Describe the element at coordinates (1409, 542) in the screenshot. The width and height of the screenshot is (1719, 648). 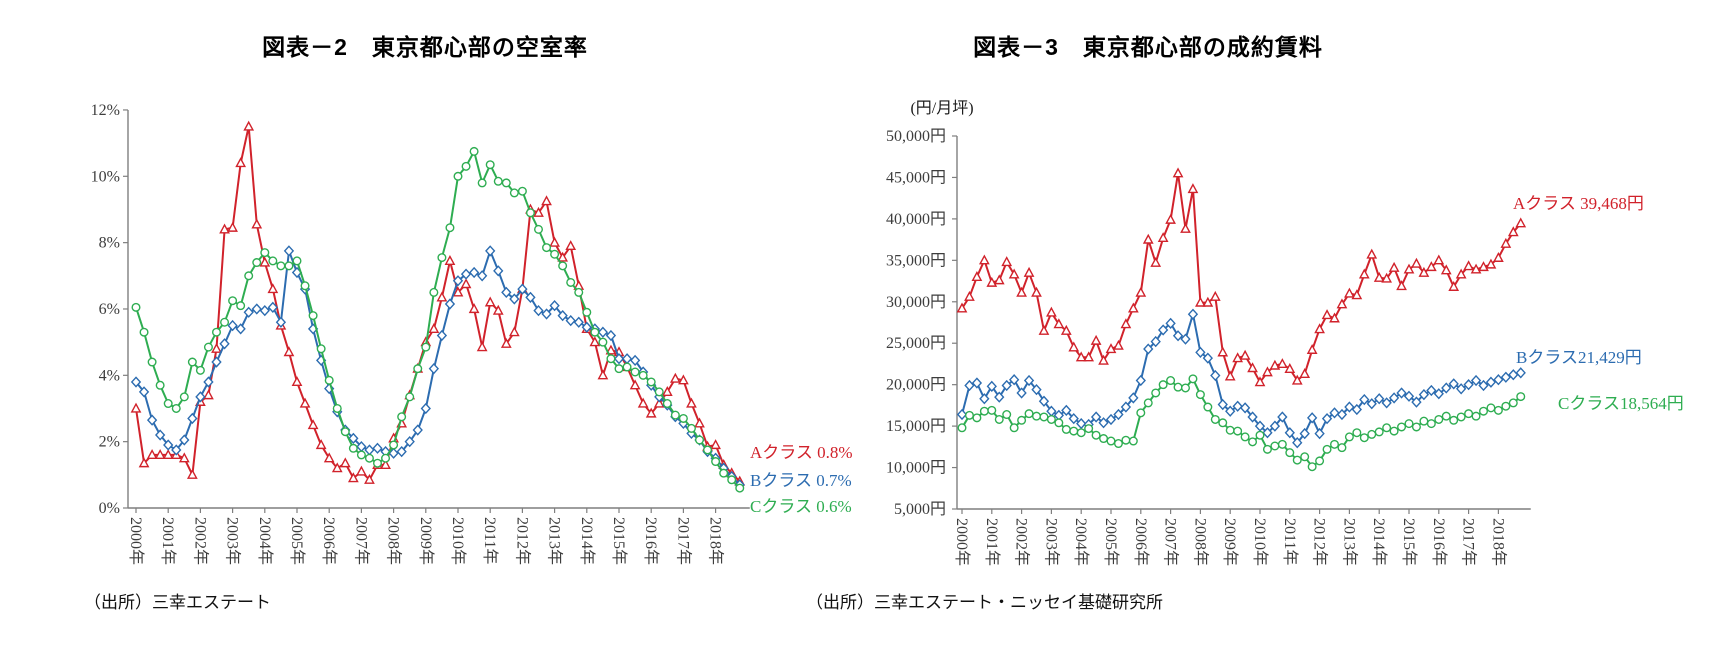
I see `x-tick-label: 2015年` at that location.